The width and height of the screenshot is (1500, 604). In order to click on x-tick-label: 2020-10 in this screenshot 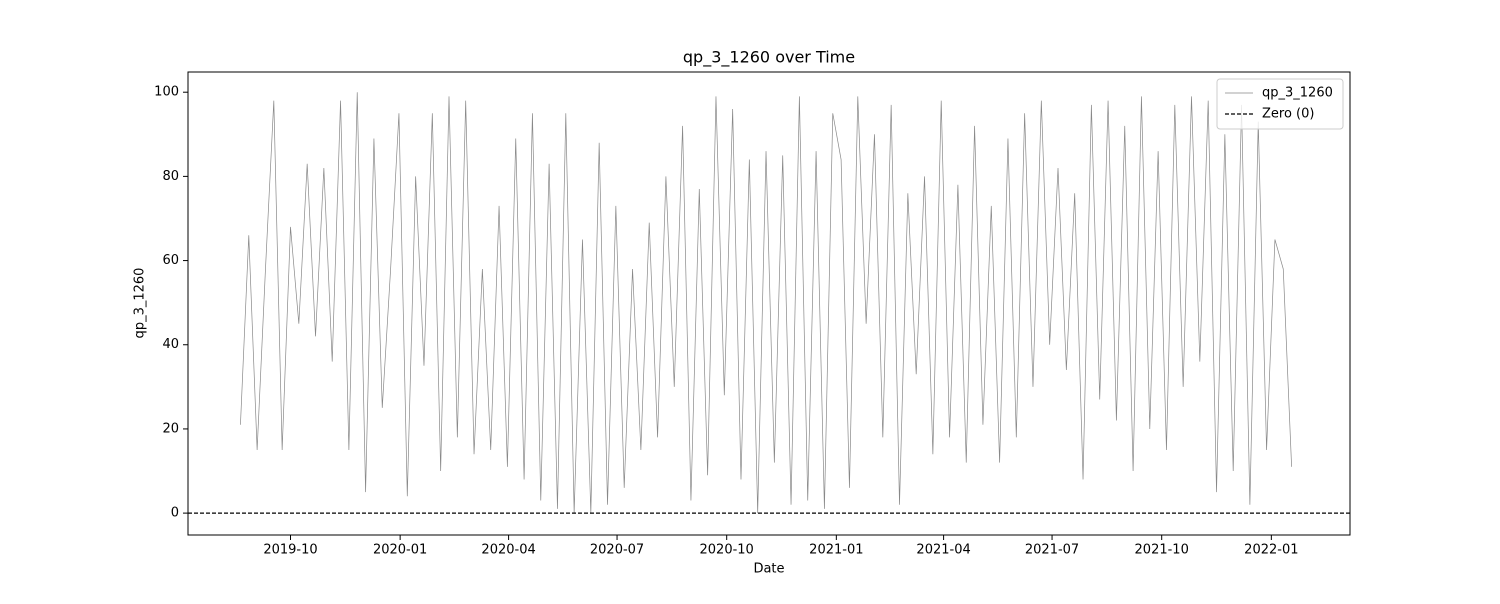, I will do `click(727, 550)`.